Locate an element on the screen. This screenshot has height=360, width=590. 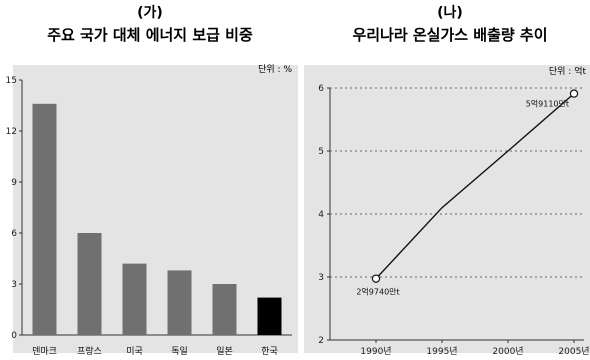
right-x-tick-label: 2000년 is located at coordinates (507, 351).